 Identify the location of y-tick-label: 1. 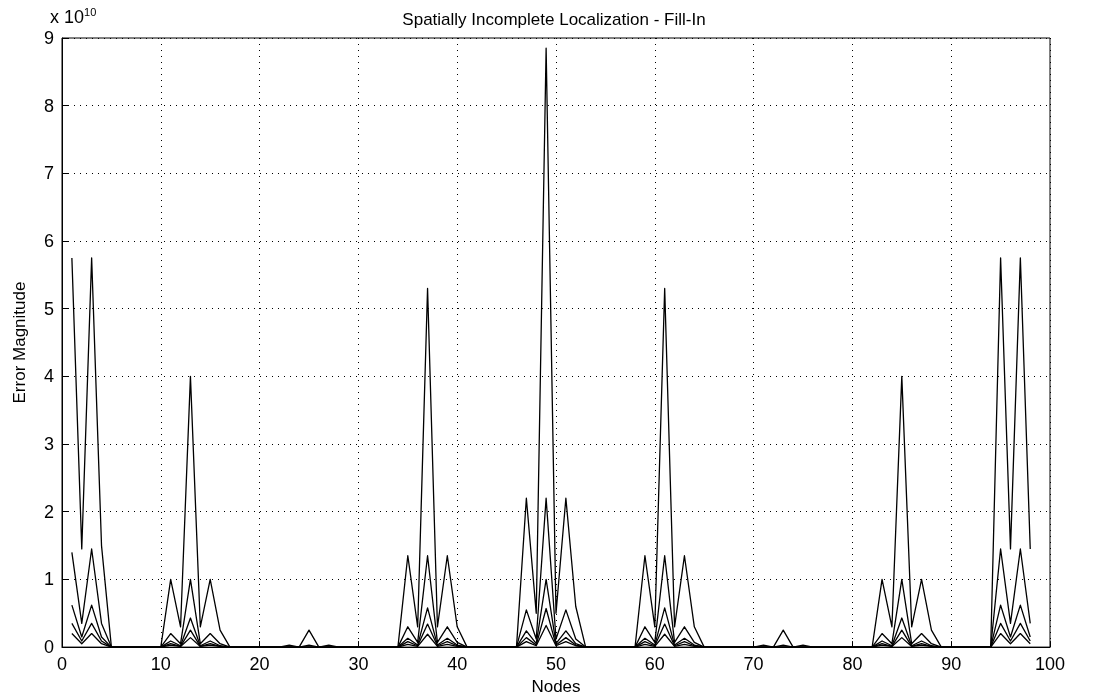
(48, 579).